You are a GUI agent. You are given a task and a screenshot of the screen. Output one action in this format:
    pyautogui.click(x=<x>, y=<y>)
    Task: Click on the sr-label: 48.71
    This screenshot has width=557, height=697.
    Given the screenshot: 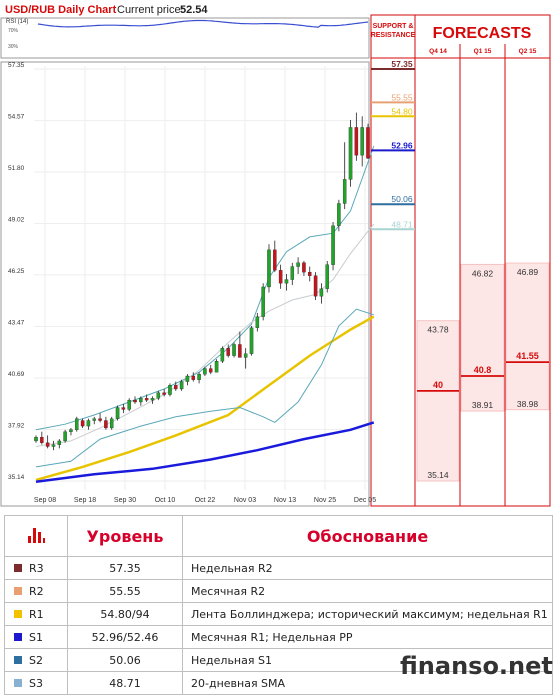 What is the action you would take?
    pyautogui.click(x=402, y=224)
    